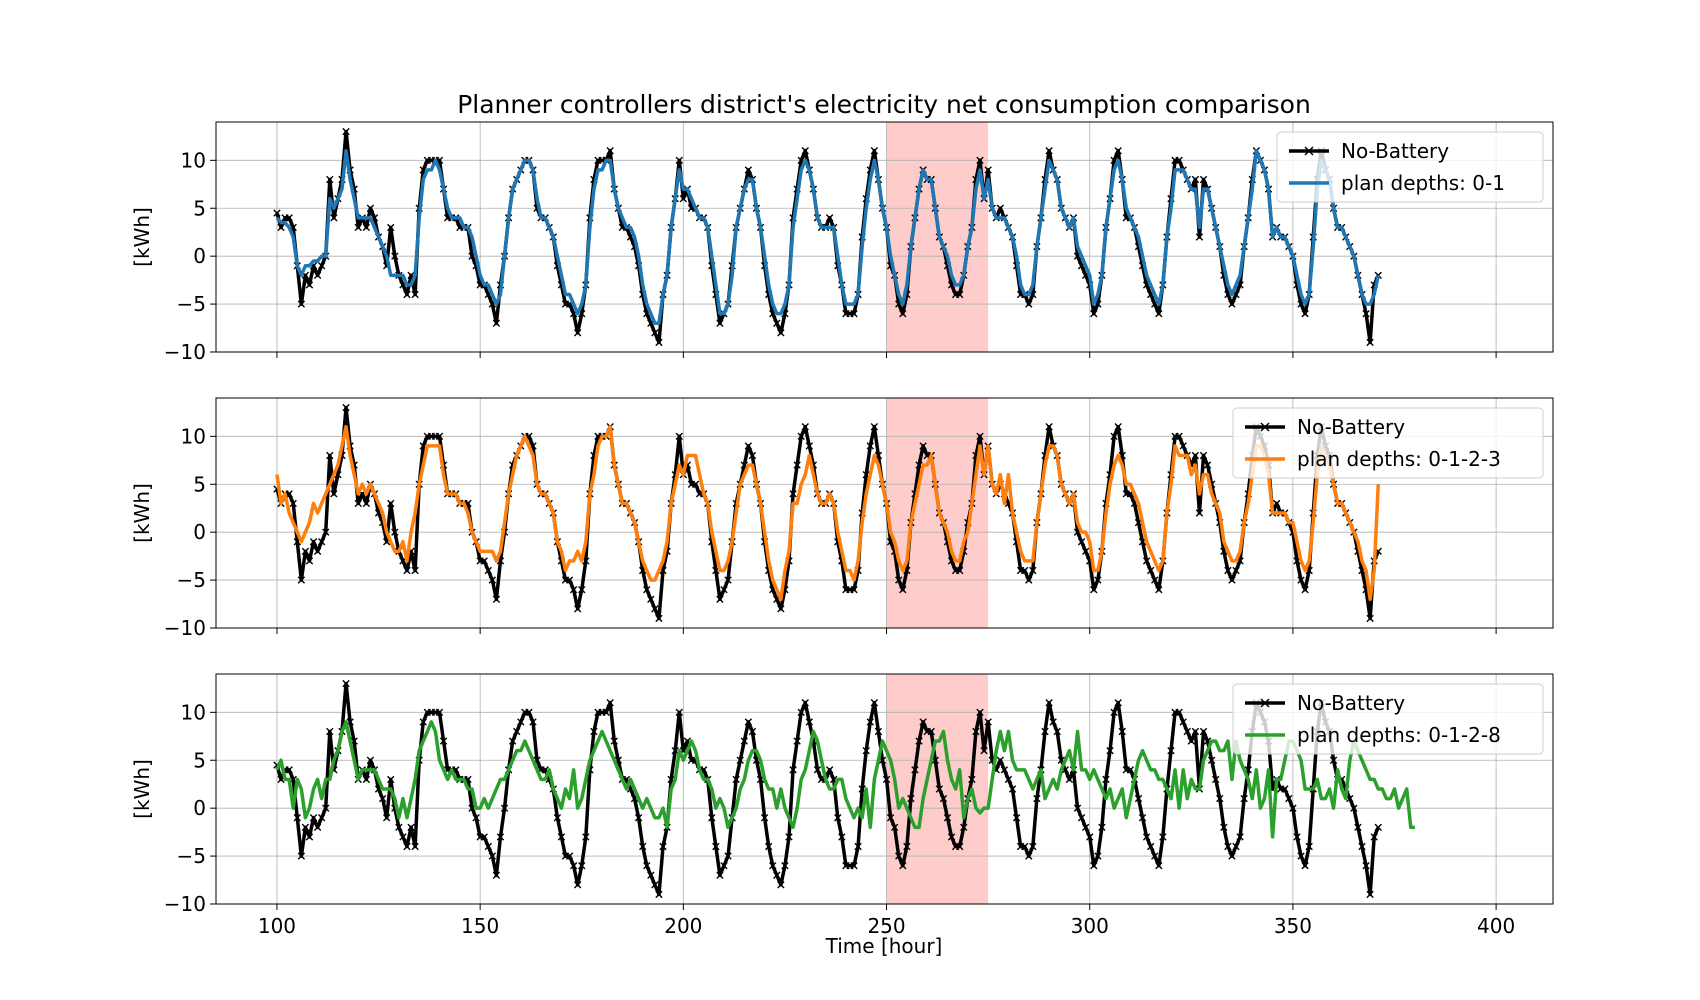 The width and height of the screenshot is (1700, 1000). What do you see at coordinates (142, 237) in the screenshot?
I see `y-axis-label: [kWh]` at bounding box center [142, 237].